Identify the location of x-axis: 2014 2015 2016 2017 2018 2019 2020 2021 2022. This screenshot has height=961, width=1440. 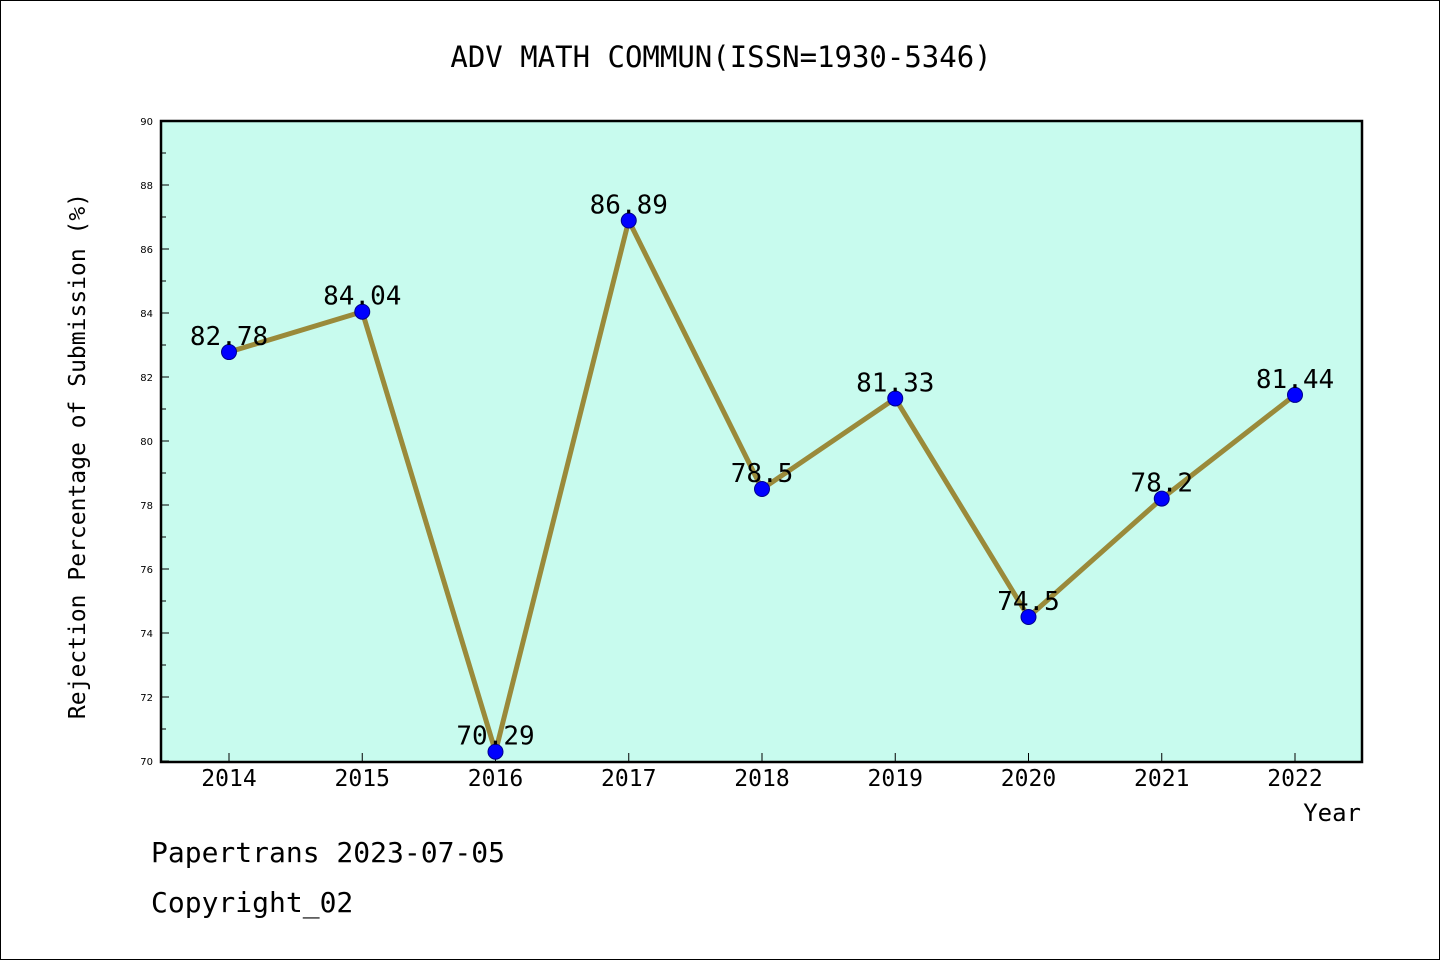
(762, 772).